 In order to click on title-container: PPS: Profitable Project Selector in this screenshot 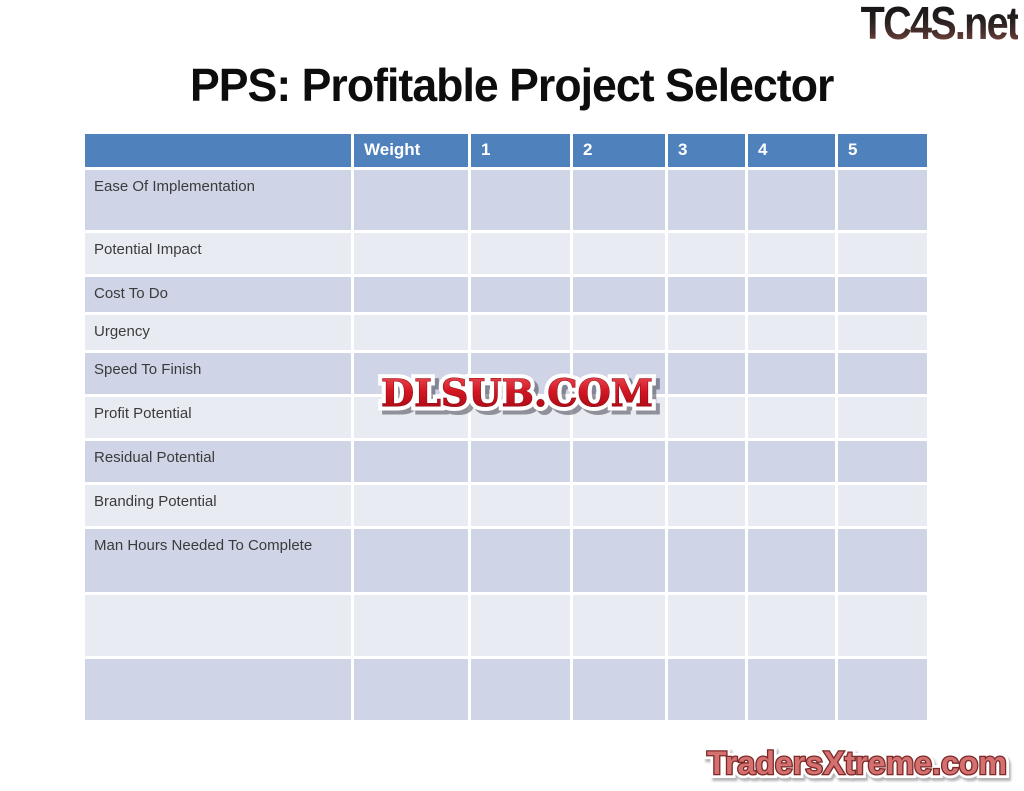, I will do `click(512, 85)`.